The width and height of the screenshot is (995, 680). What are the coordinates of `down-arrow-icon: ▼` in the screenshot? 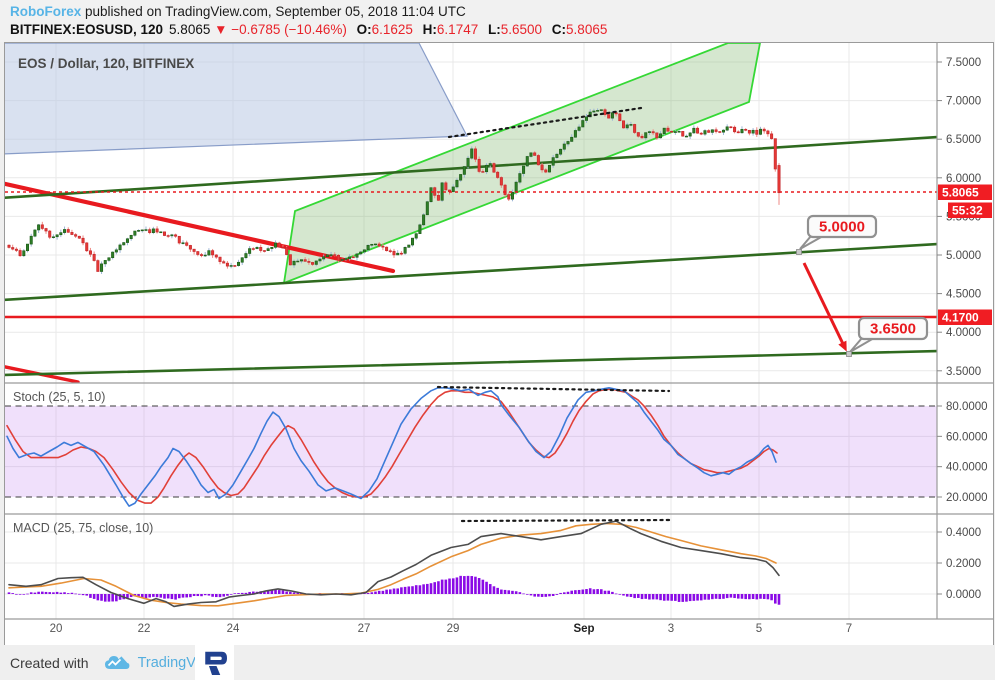 It's located at (221, 29).